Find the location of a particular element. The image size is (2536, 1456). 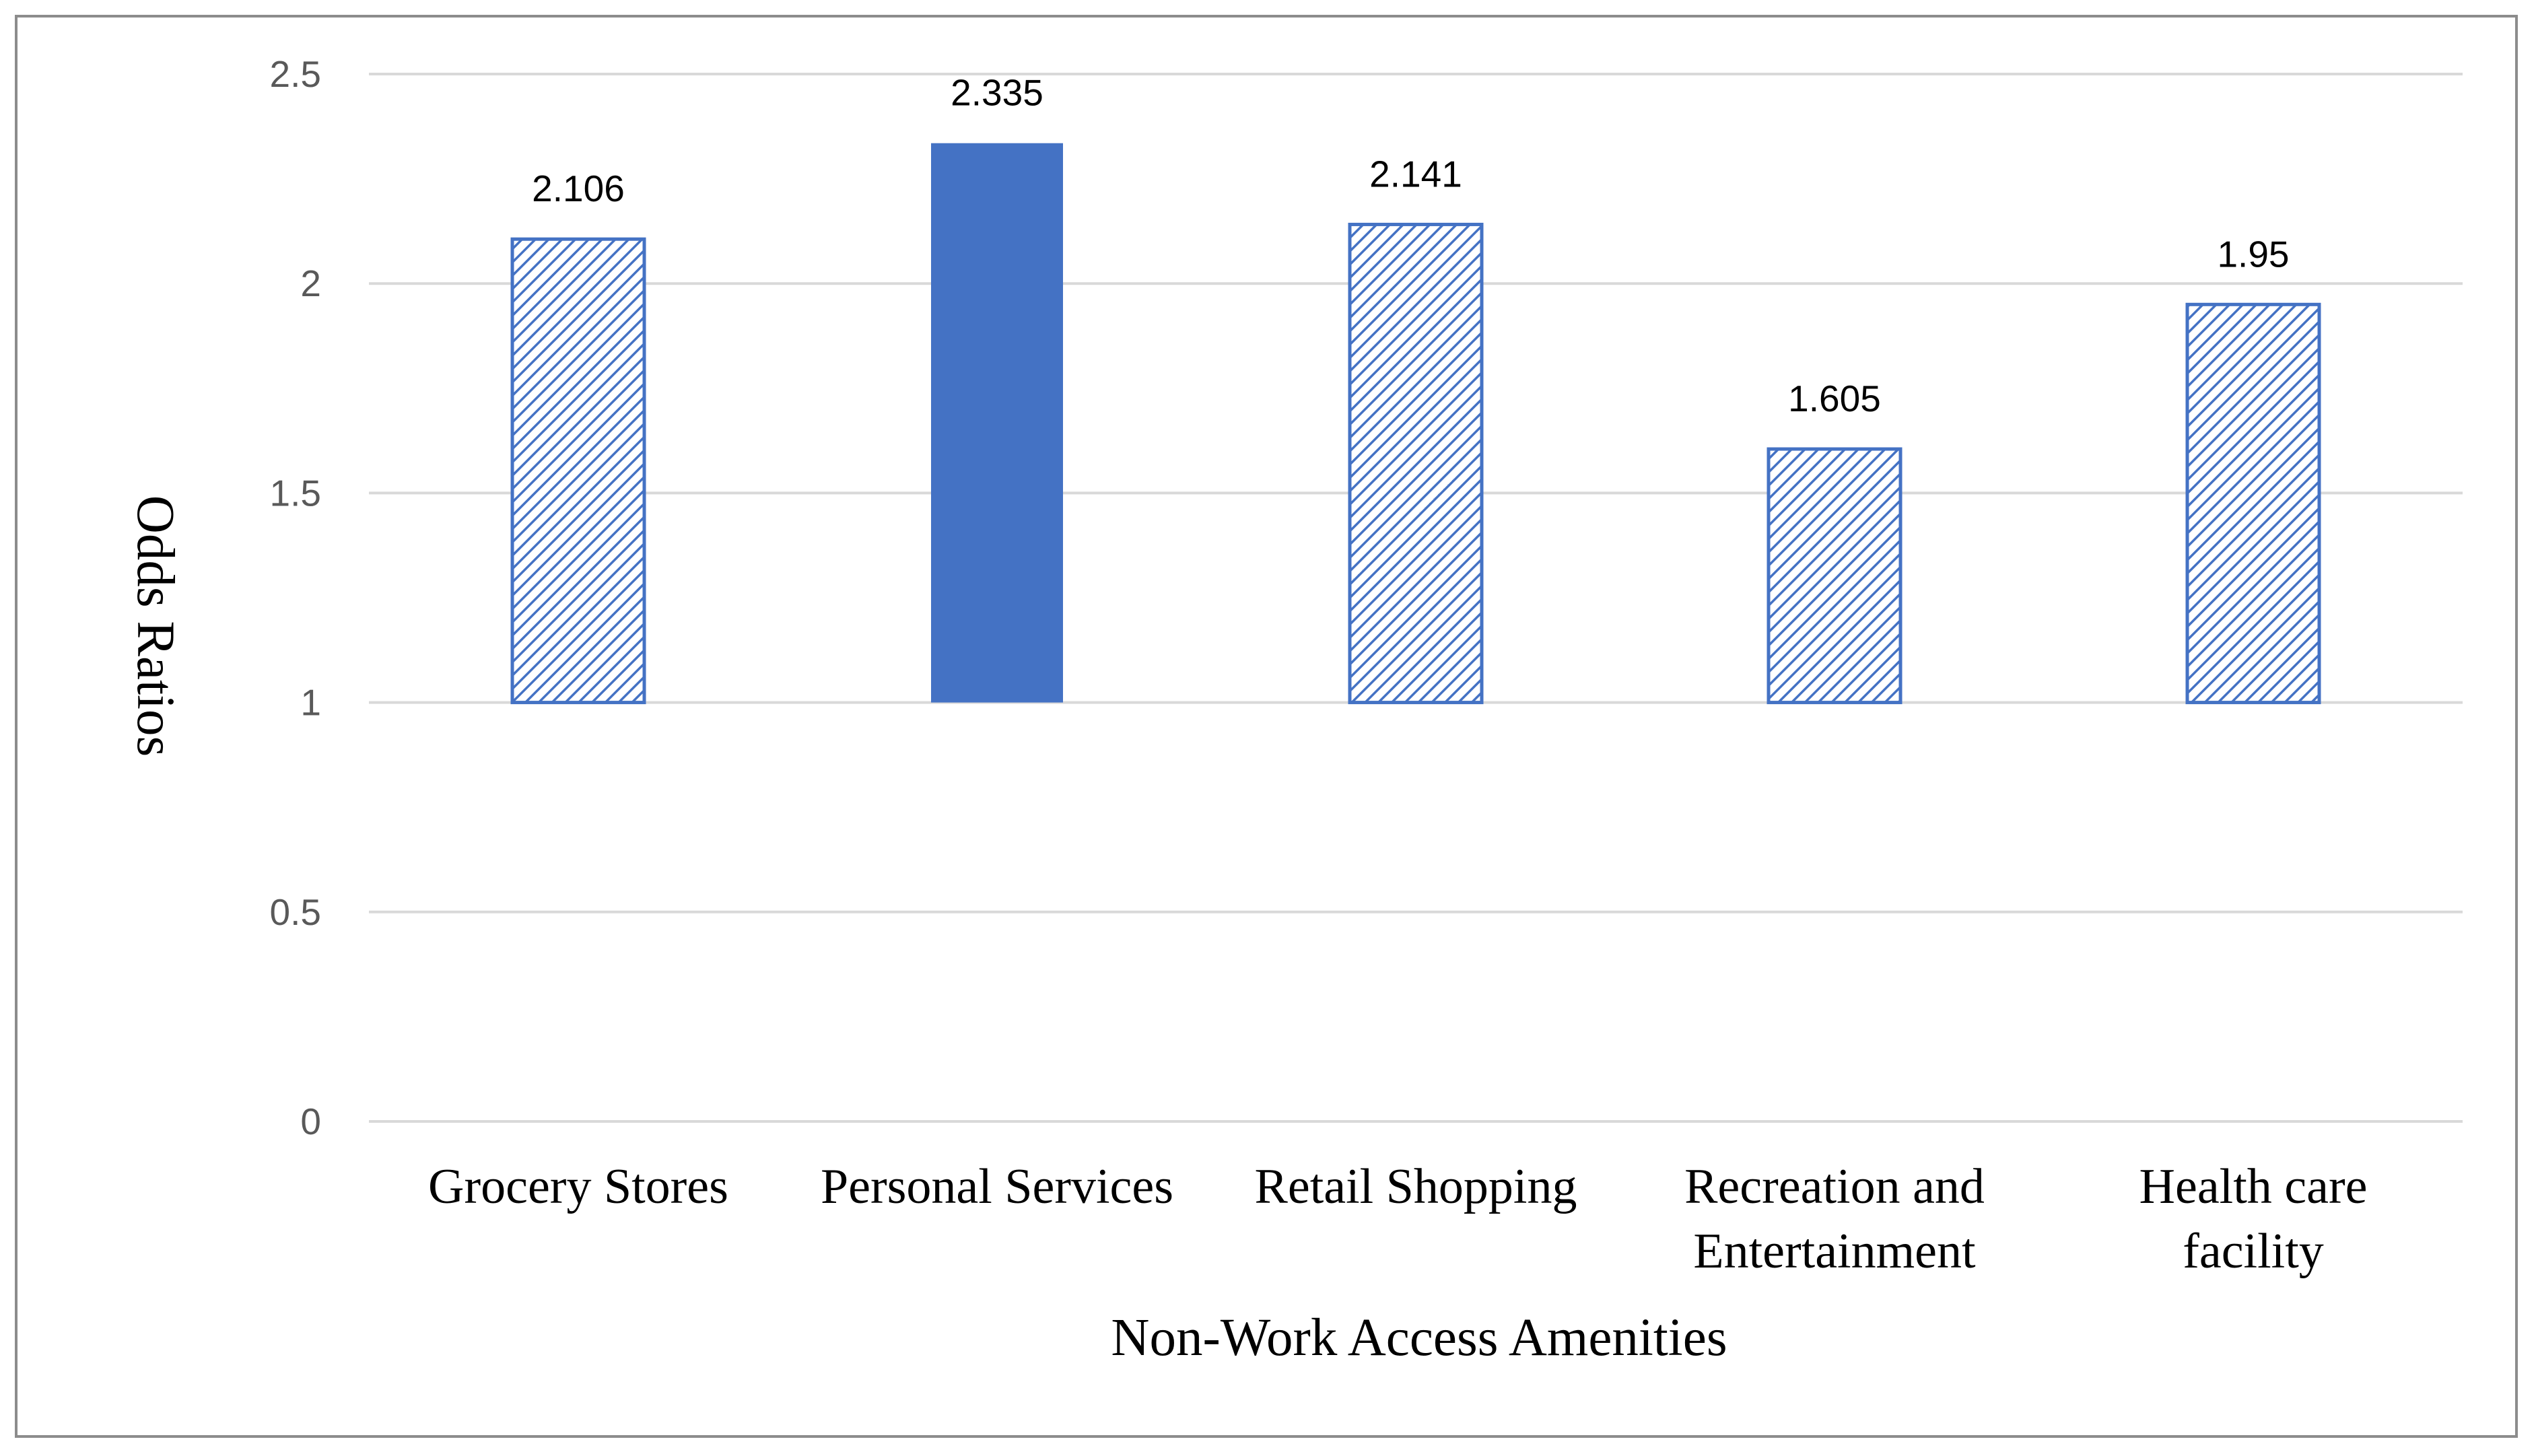

data-label: 2.106 is located at coordinates (578, 188).